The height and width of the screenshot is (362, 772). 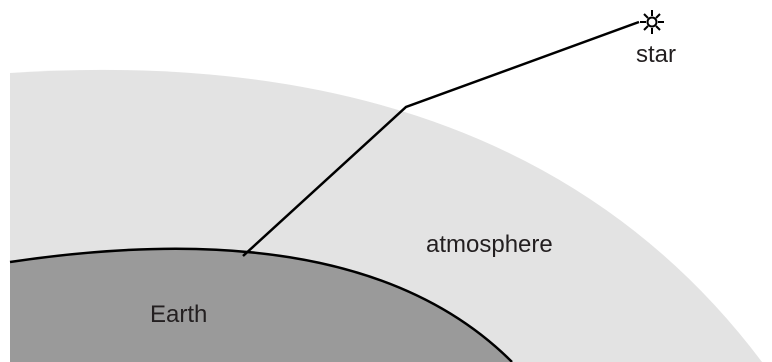 What do you see at coordinates (652, 22) in the screenshot?
I see `star-icon` at bounding box center [652, 22].